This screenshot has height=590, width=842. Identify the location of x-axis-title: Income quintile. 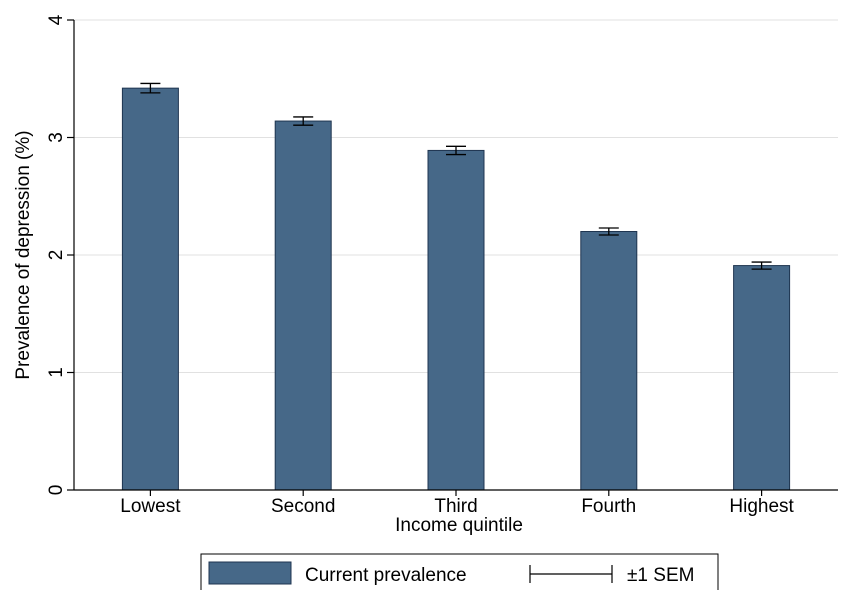
(459, 525).